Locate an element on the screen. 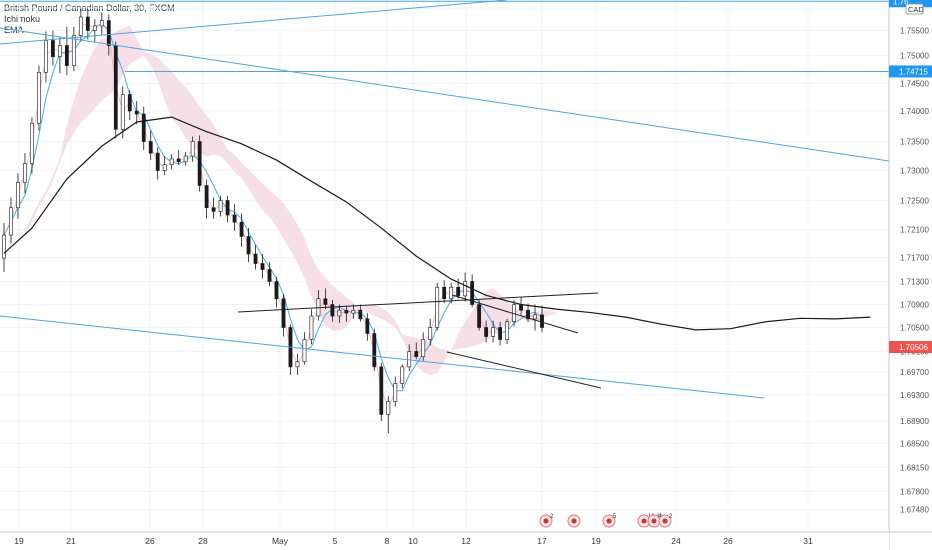 This screenshot has width=932, height=550. price-tick-label: 1.69700 is located at coordinates (914, 372).